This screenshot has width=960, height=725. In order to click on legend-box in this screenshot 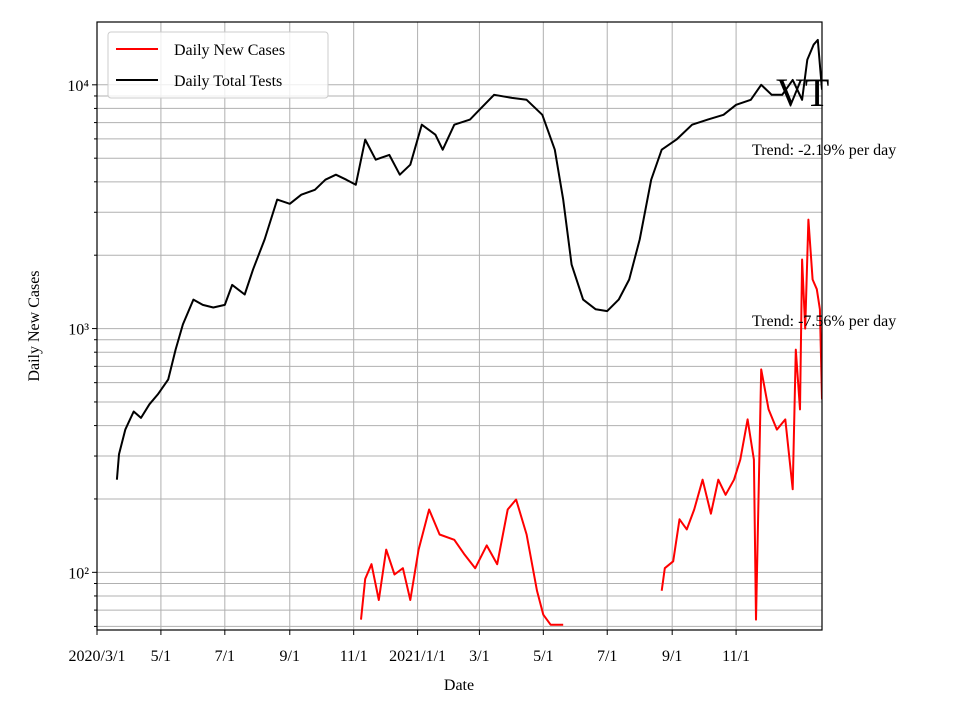, I will do `click(218, 65)`.